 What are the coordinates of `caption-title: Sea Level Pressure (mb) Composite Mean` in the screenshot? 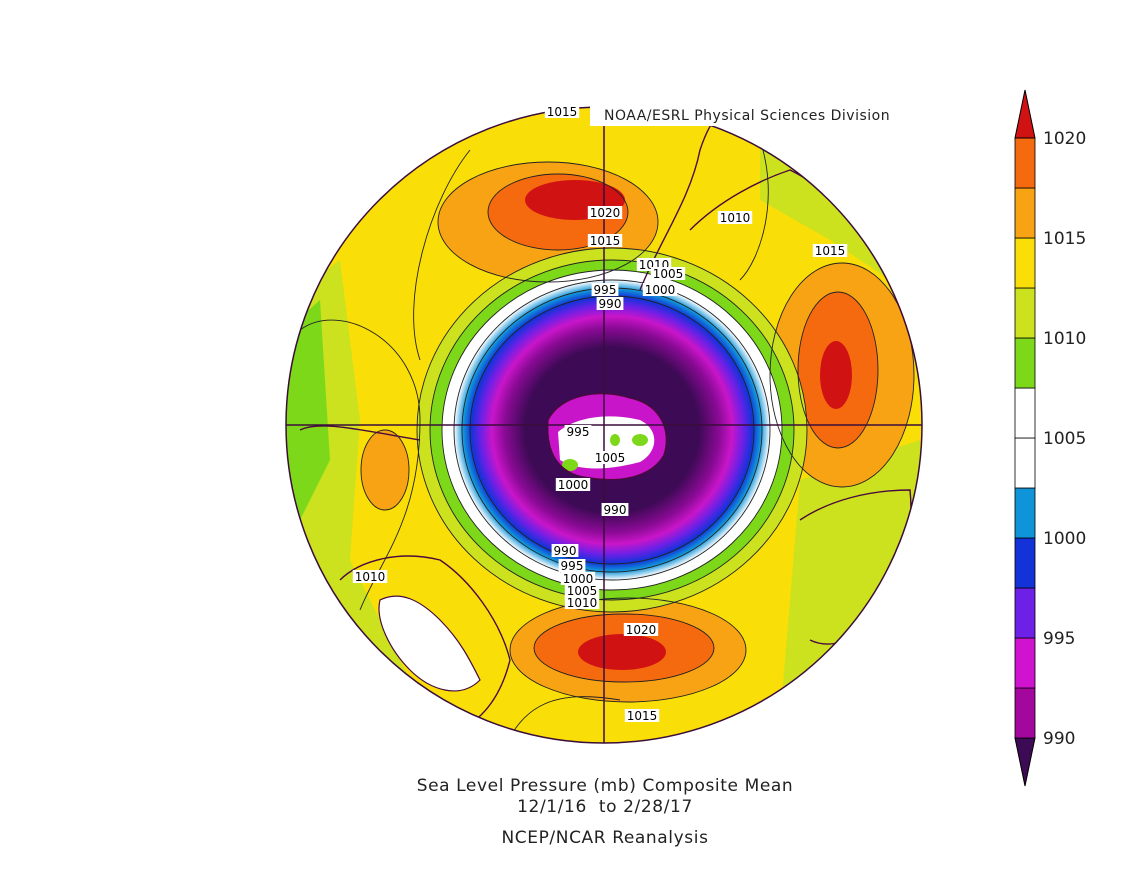 It's located at (605, 786).